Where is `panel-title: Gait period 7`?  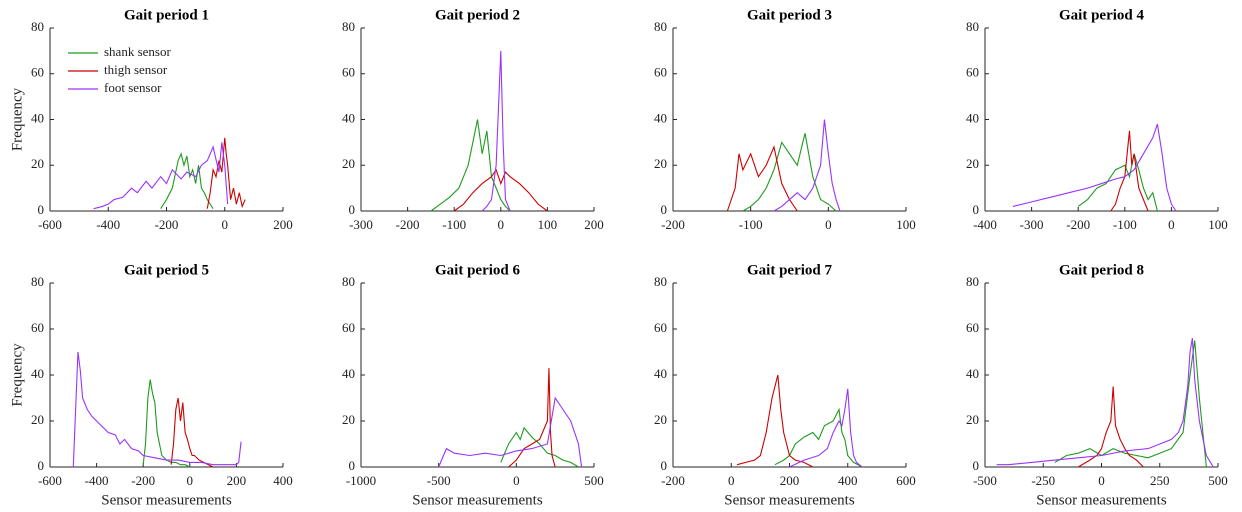
panel-title: Gait period 7 is located at coordinates (789, 270).